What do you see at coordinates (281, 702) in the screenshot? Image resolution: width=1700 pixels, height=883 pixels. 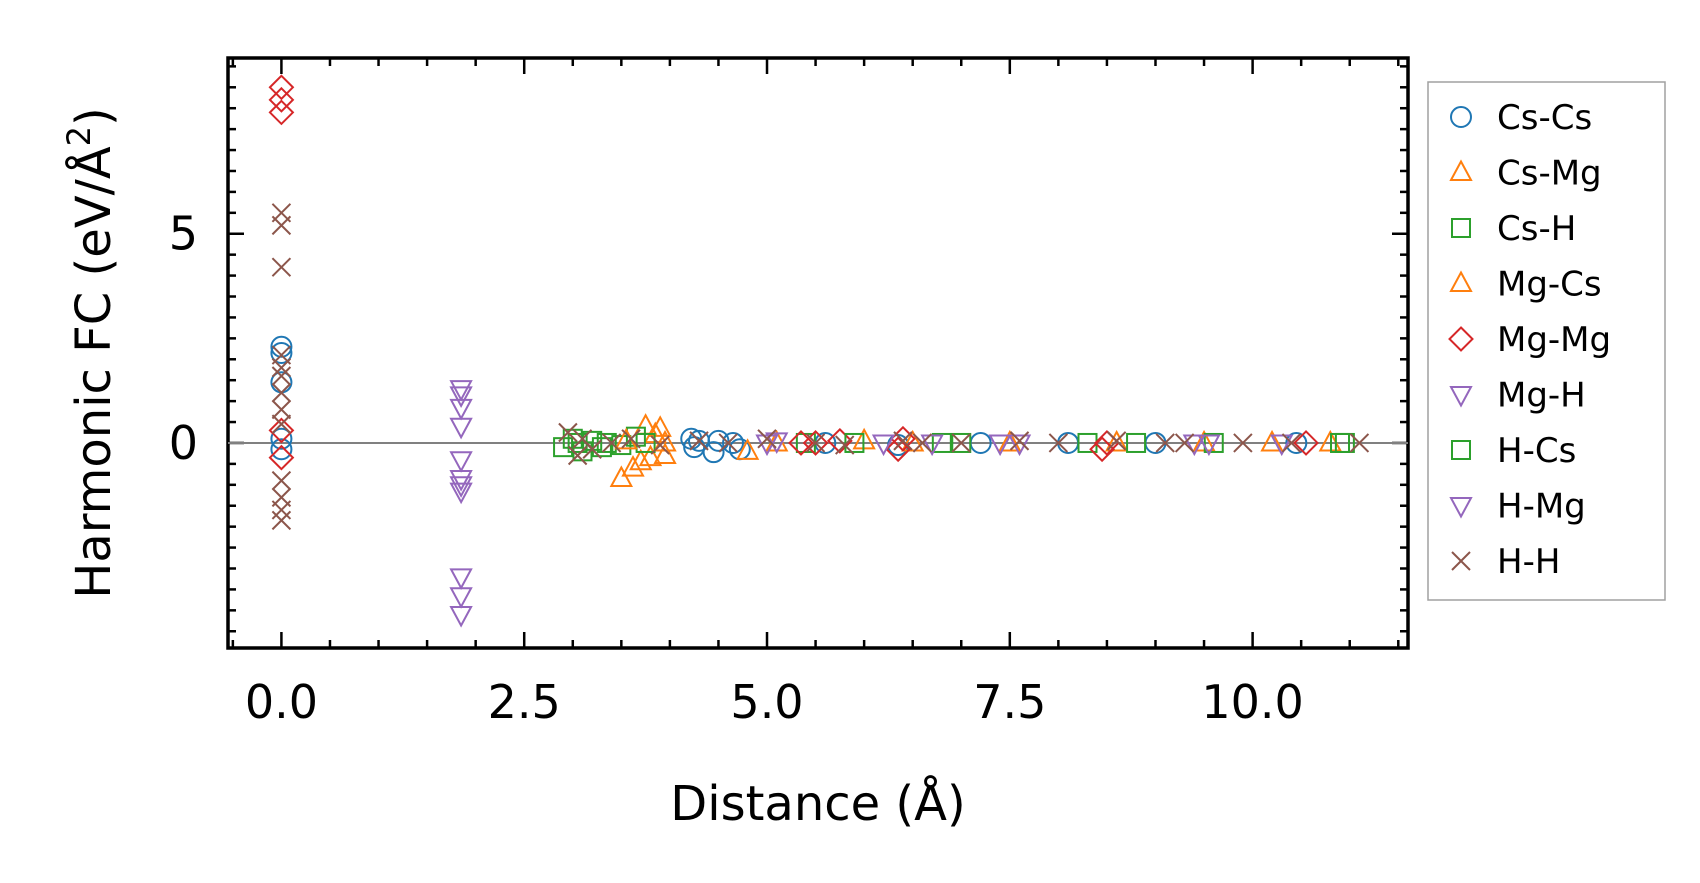 I see `x-tick-label: 0.0` at bounding box center [281, 702].